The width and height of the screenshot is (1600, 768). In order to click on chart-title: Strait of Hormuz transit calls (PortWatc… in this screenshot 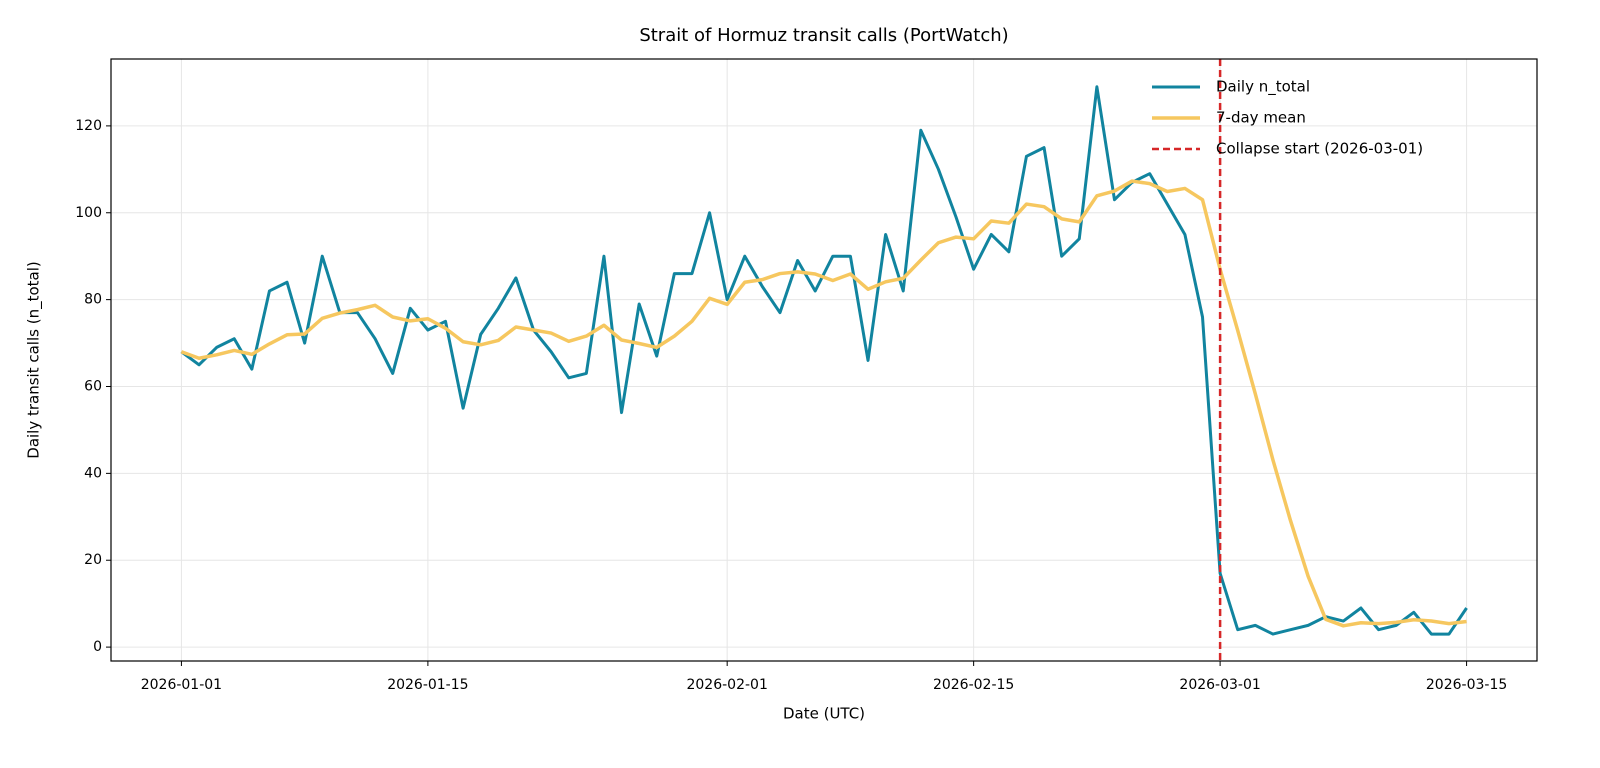, I will do `click(823, 35)`.